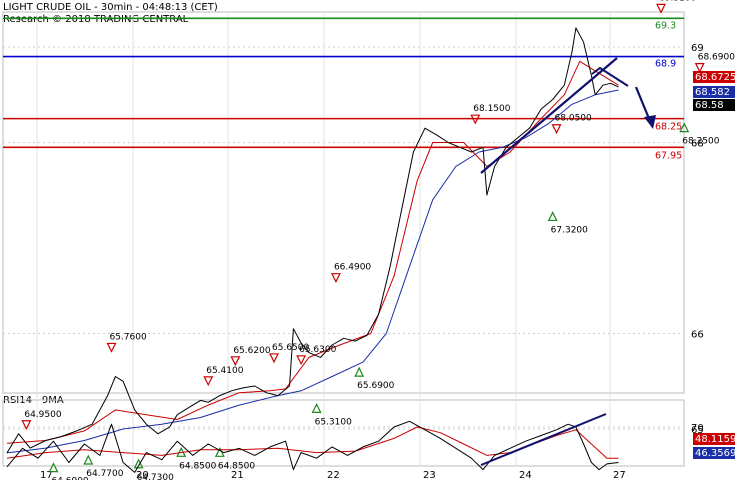 The image size is (735, 480). I want to click on high-annotation: 66.4900, so click(352, 268).